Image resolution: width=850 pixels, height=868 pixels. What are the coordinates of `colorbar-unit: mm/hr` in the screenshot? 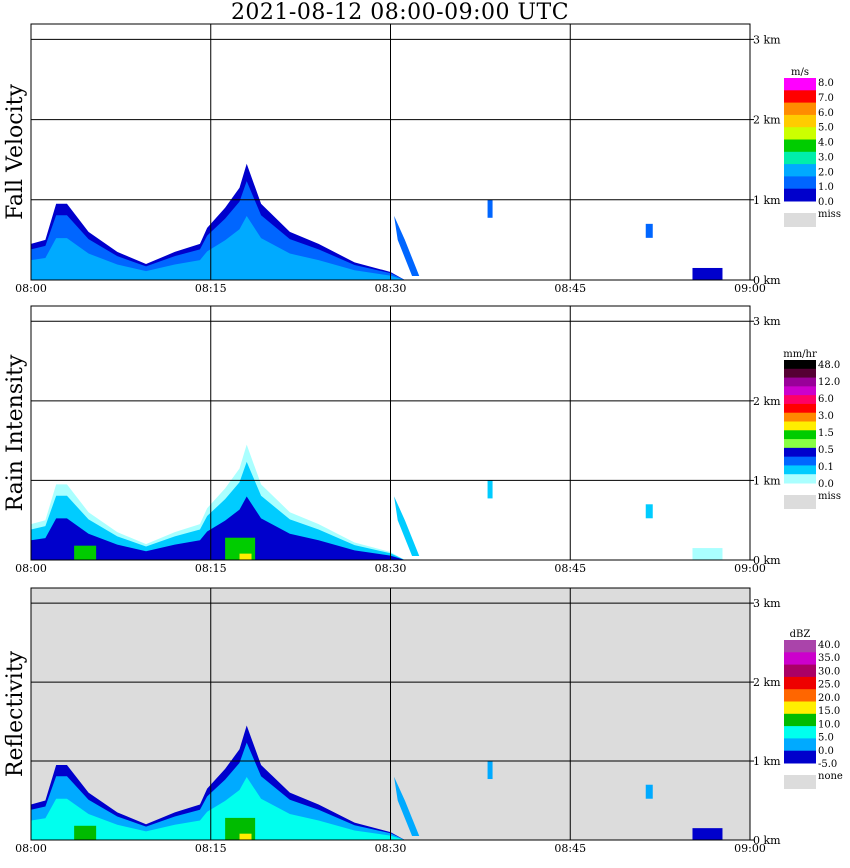 It's located at (800, 354).